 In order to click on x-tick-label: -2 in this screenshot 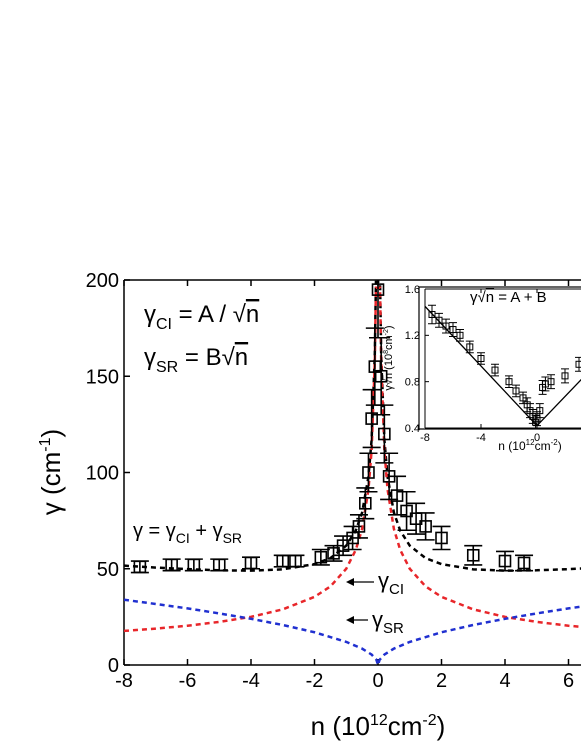, I will do `click(315, 681)`.